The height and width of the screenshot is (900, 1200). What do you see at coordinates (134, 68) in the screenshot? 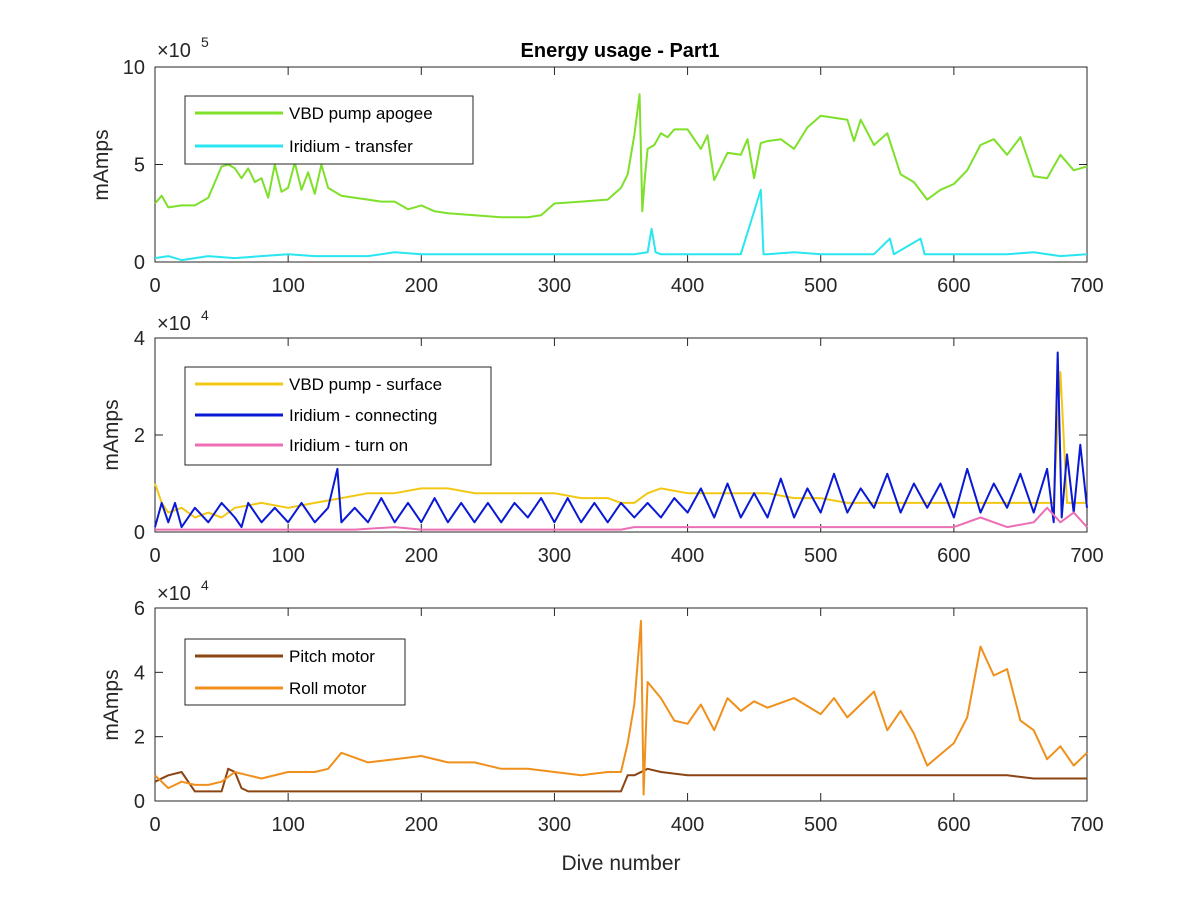
I see `y-tick-label: 10` at bounding box center [134, 68].